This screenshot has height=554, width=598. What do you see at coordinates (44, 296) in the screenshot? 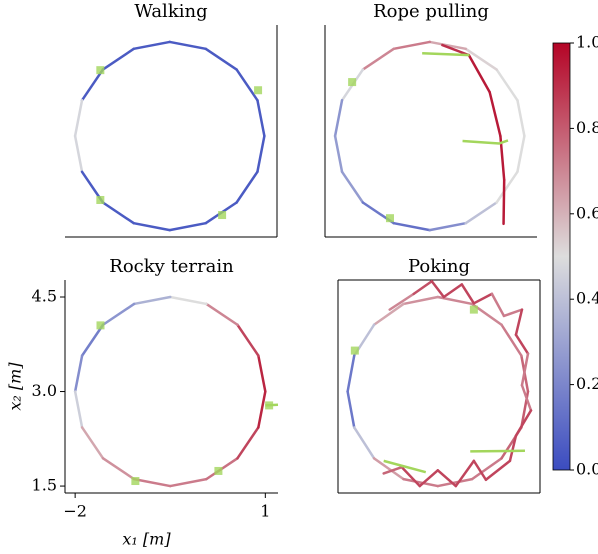
I see `y-tick-label: 4.5` at bounding box center [44, 296].